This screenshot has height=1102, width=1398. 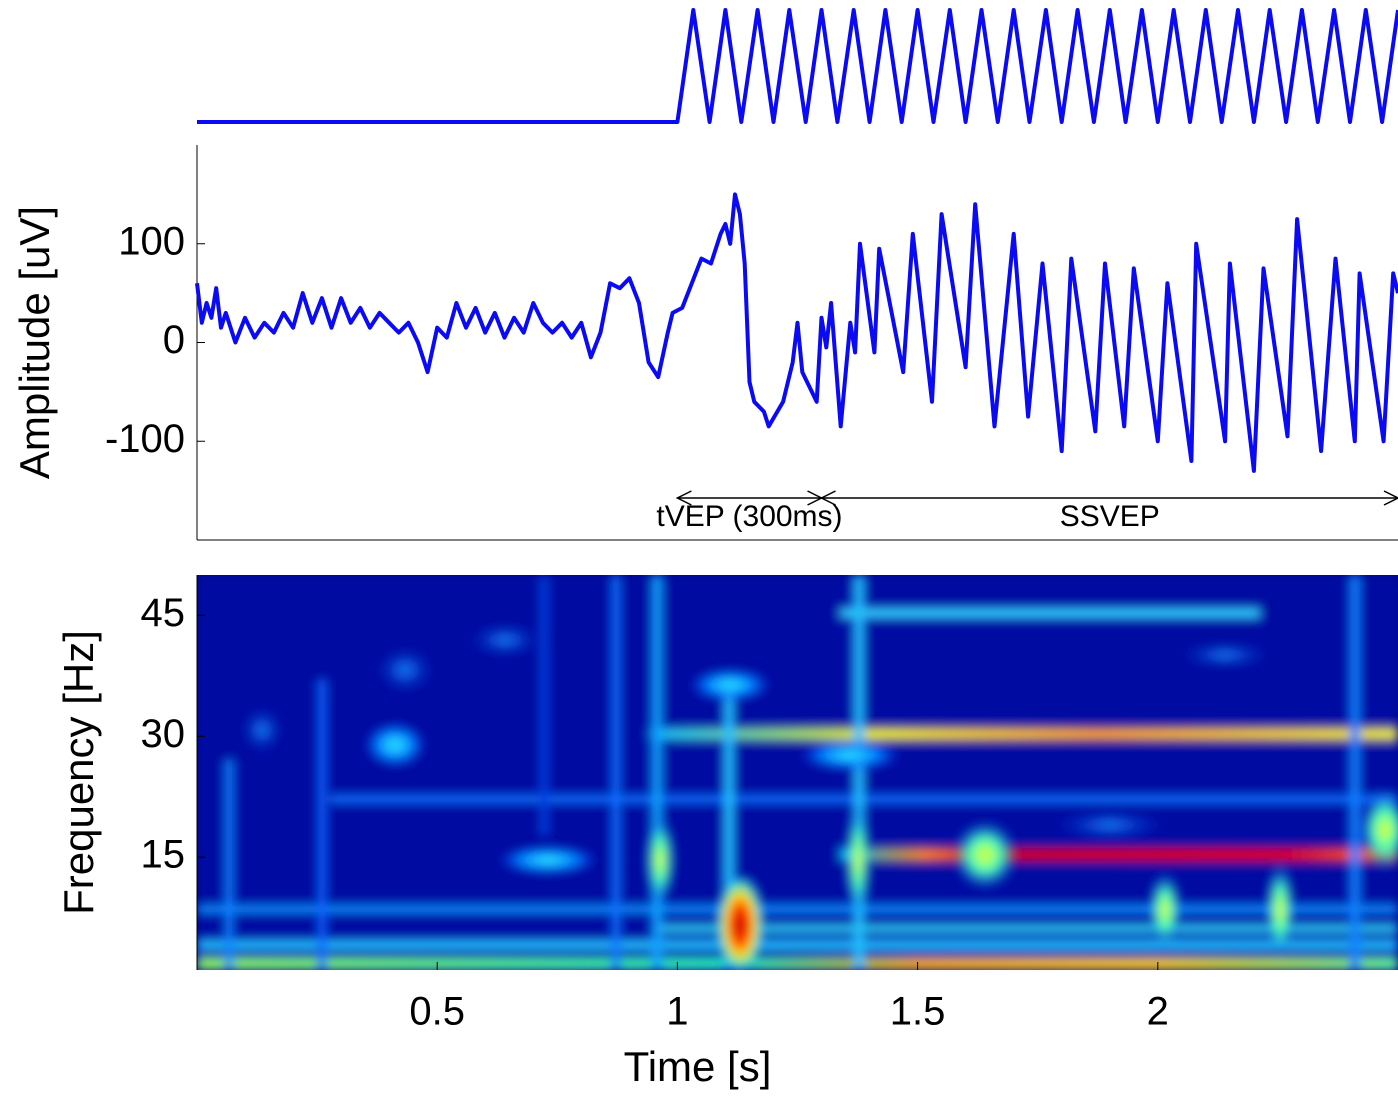 What do you see at coordinates (437, 1012) in the screenshot?
I see `x-tick-label: 0.5` at bounding box center [437, 1012].